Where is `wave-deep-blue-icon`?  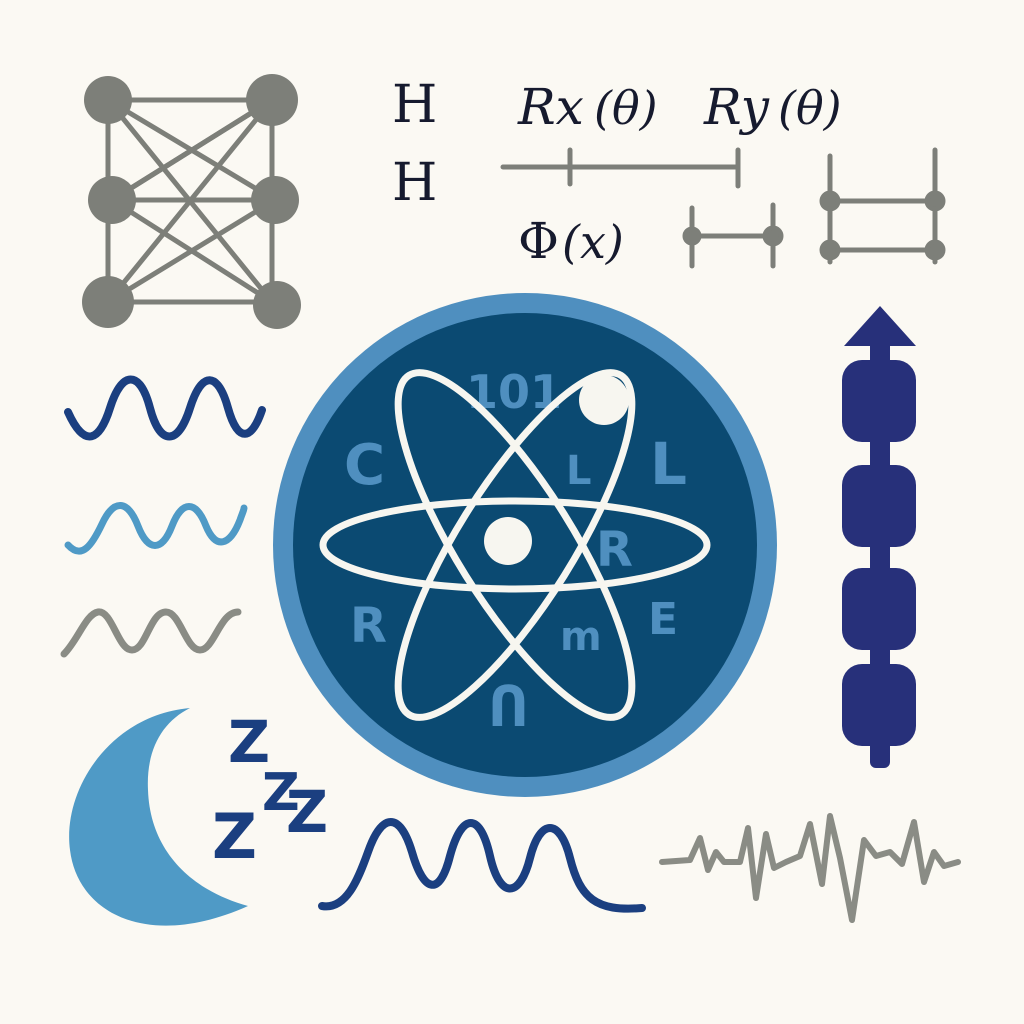 wave-deep-blue-icon is located at coordinates (165, 408).